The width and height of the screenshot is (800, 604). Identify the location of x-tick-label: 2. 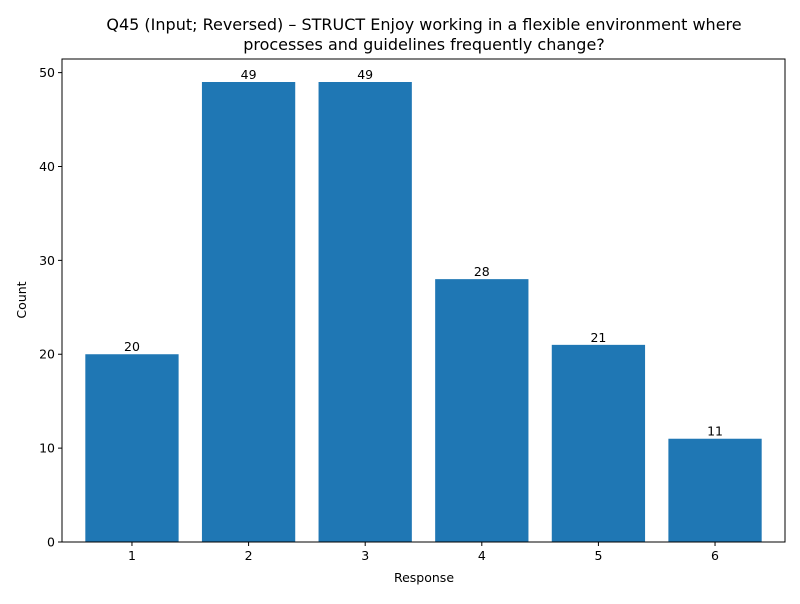
(249, 555).